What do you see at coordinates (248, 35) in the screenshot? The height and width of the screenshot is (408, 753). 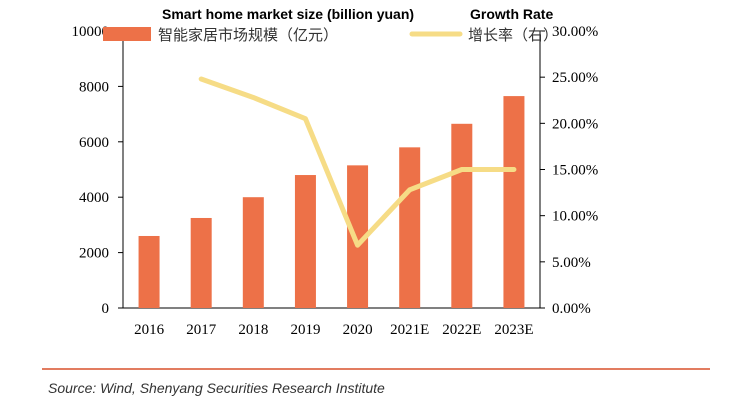 I see `legend-bar-label-cn: 智能家居市场规模（亿元）` at bounding box center [248, 35].